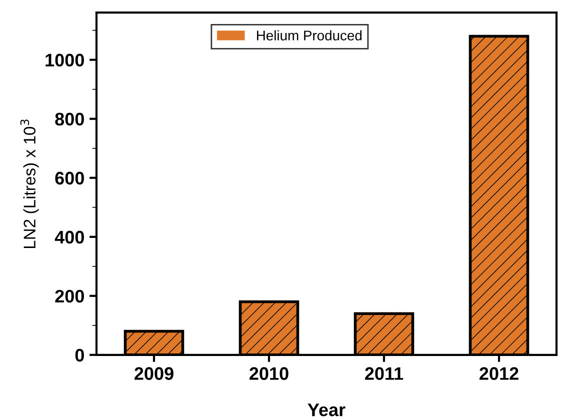 The image size is (561, 420). I want to click on x-tick-label: 2010, so click(269, 373).